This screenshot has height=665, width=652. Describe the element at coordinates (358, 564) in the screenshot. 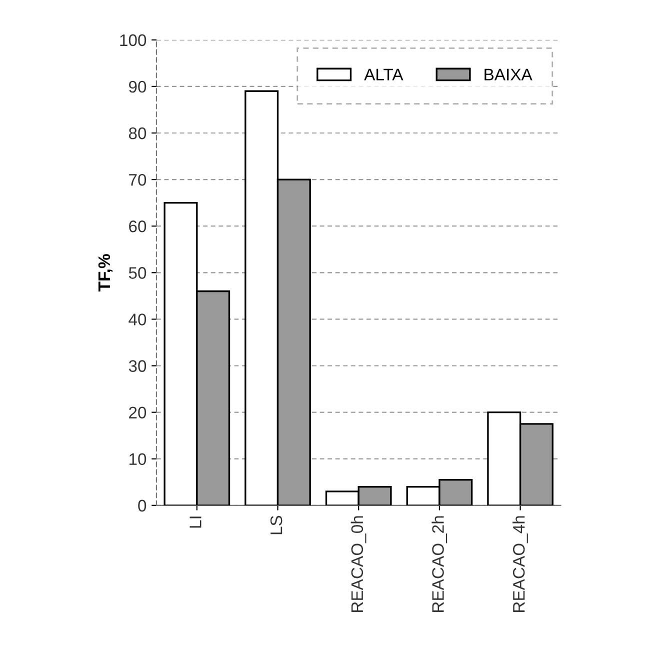

I see `x-tick-label: REACAO_0h` at that location.